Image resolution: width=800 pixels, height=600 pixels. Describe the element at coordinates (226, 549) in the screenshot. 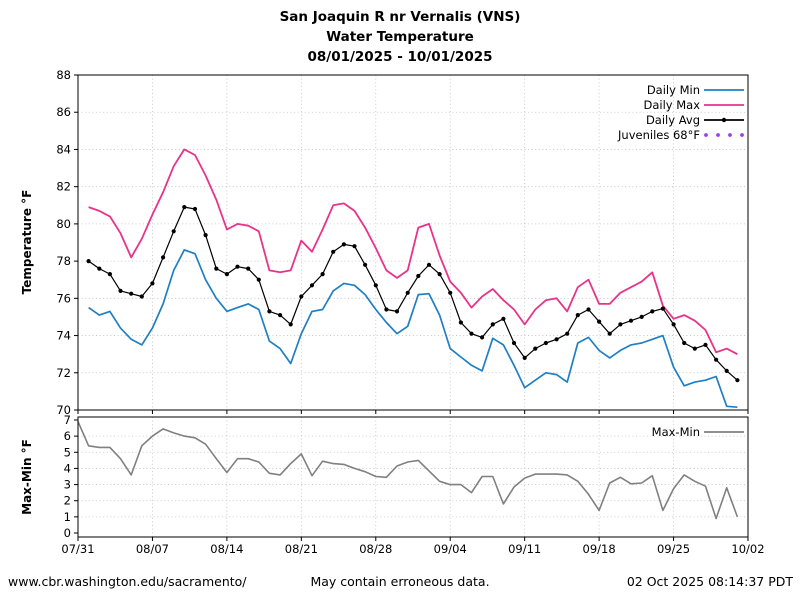

I see `x-tick-label: 08/14` at that location.